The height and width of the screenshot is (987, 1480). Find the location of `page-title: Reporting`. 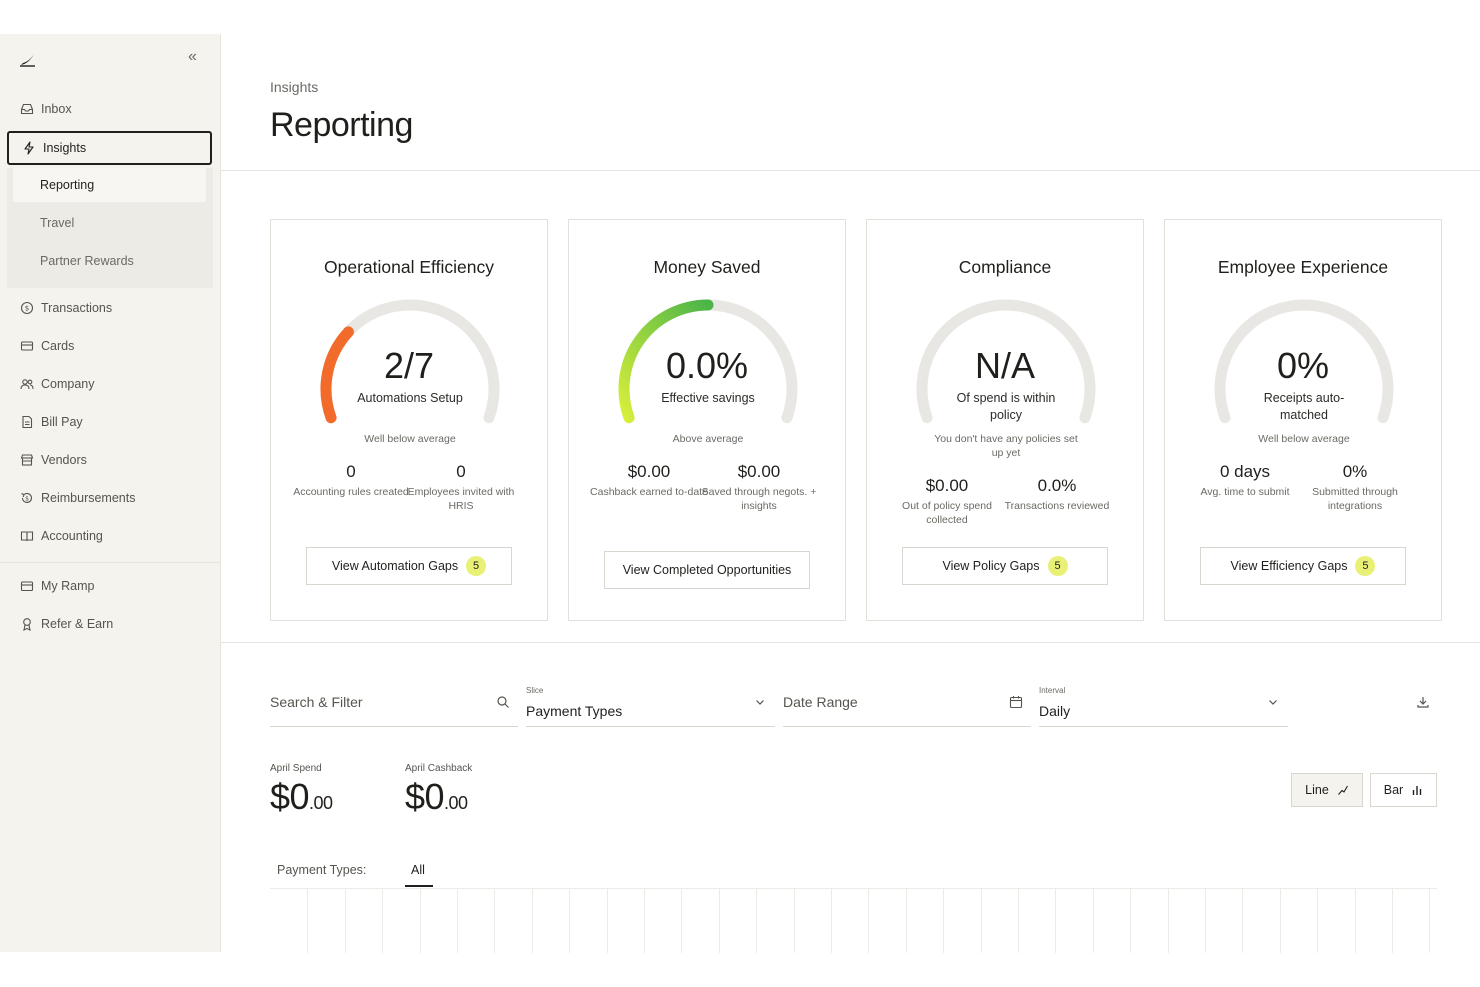

page-title: Reporting is located at coordinates (341, 125).